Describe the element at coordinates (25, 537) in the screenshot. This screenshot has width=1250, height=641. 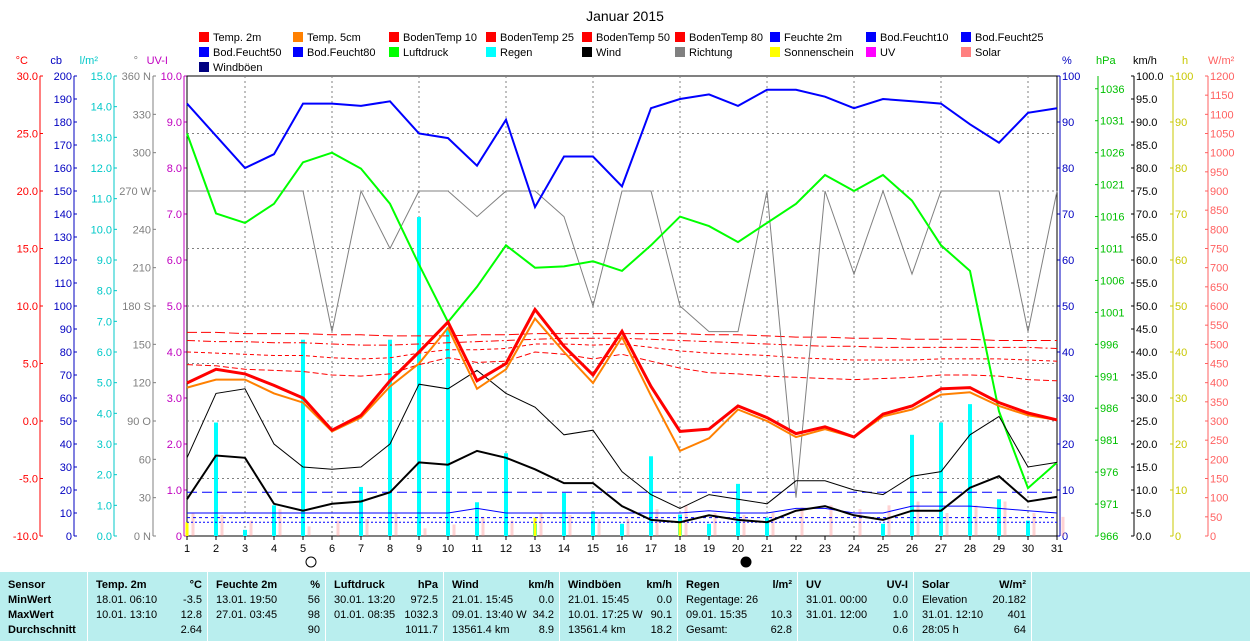
I see `axis-tick-label: -10.0` at that location.